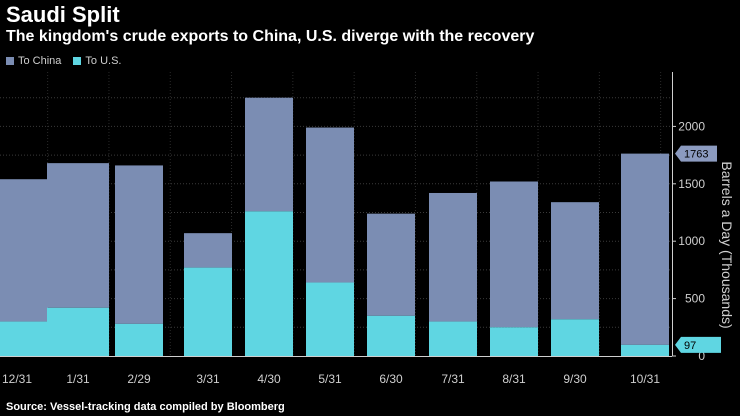  I want to click on x-tick-label: 1/31, so click(78, 379).